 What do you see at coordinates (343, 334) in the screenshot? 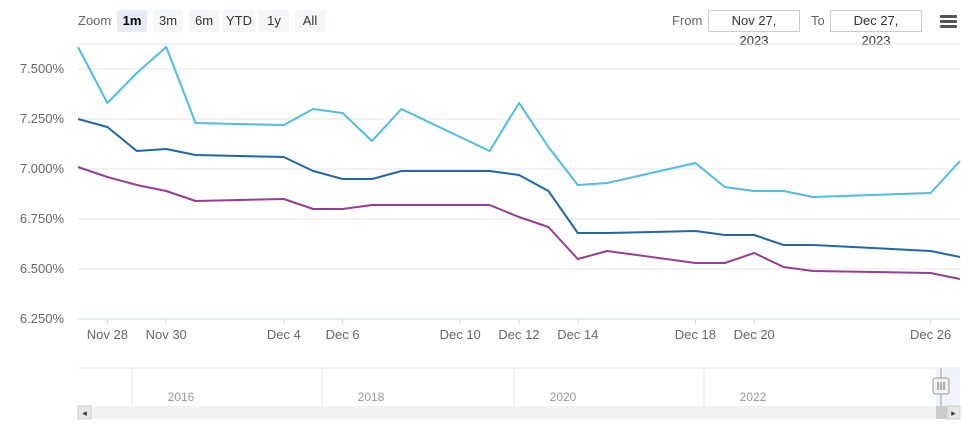
I see `x-tick-label: Dec 6` at bounding box center [343, 334].